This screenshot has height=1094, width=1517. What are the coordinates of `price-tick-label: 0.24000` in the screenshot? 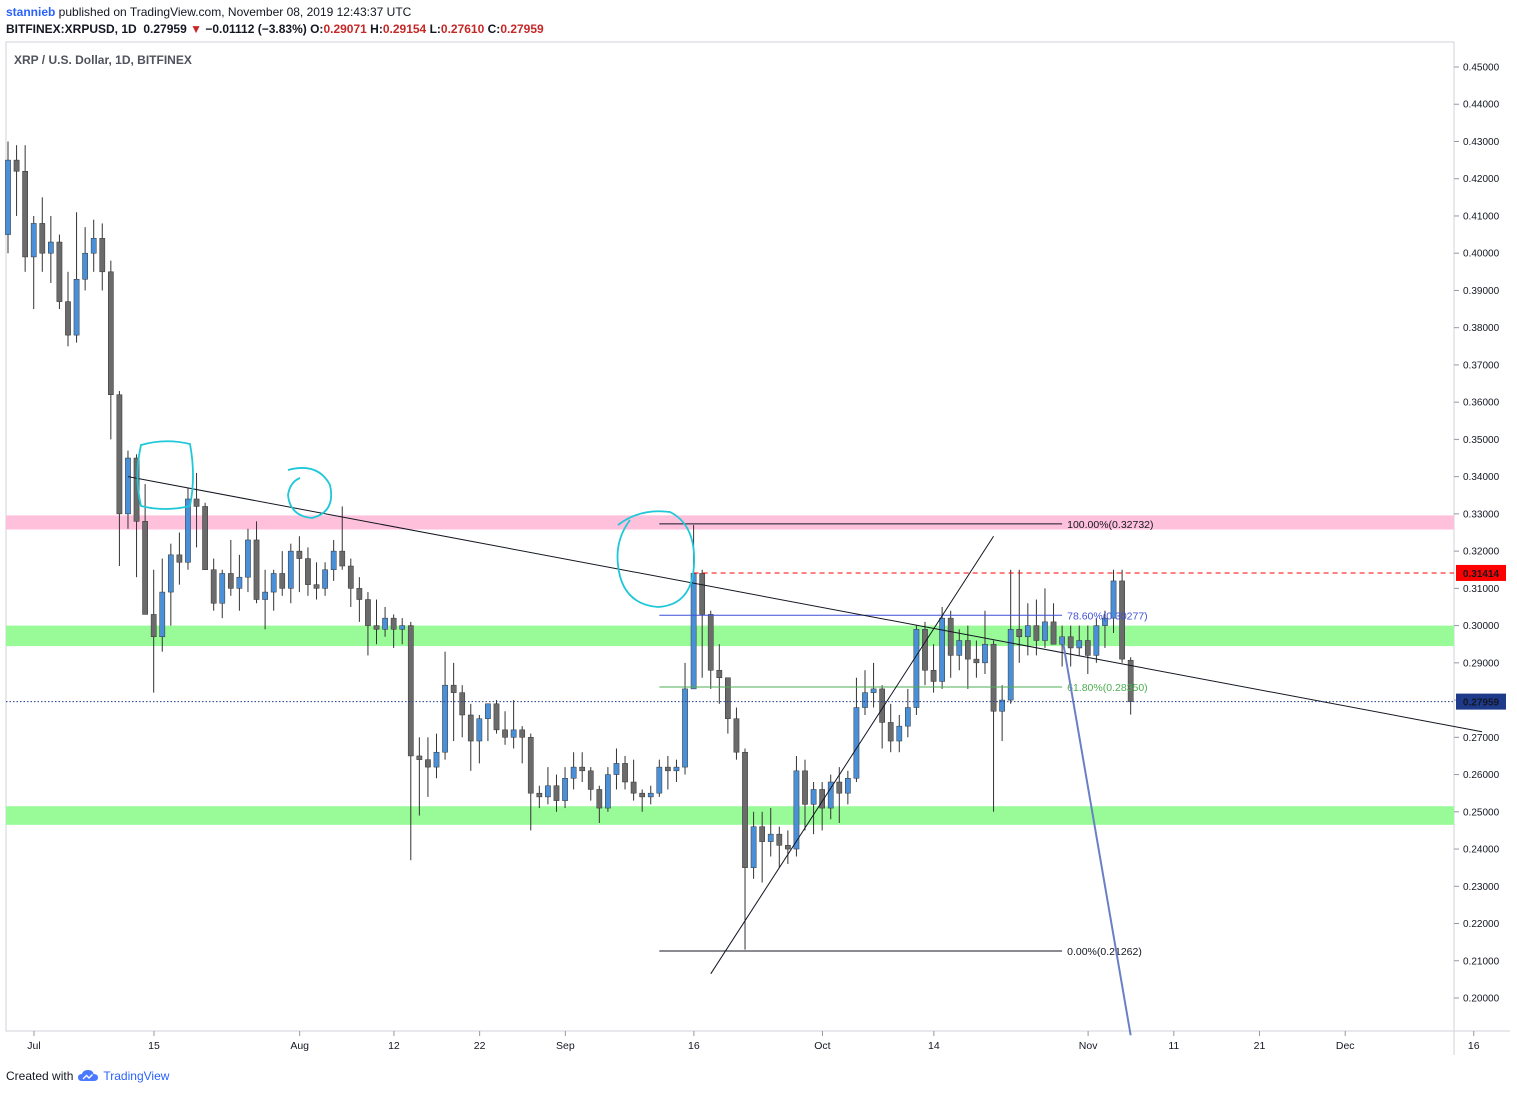 It's located at (1481, 850).